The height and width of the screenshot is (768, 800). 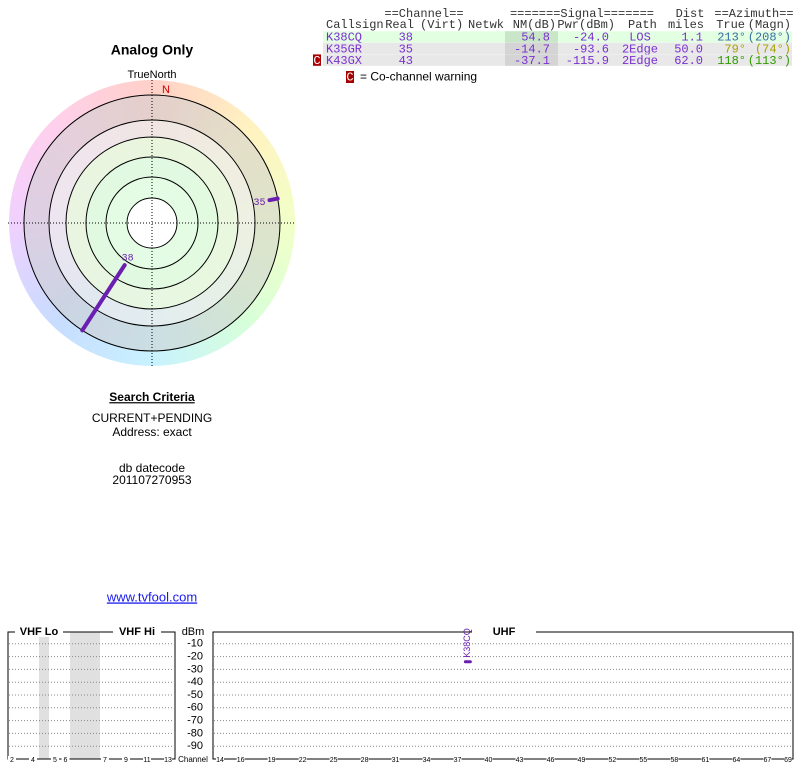 What do you see at coordinates (769, 25) in the screenshot?
I see `column-header: (Magn)` at bounding box center [769, 25].